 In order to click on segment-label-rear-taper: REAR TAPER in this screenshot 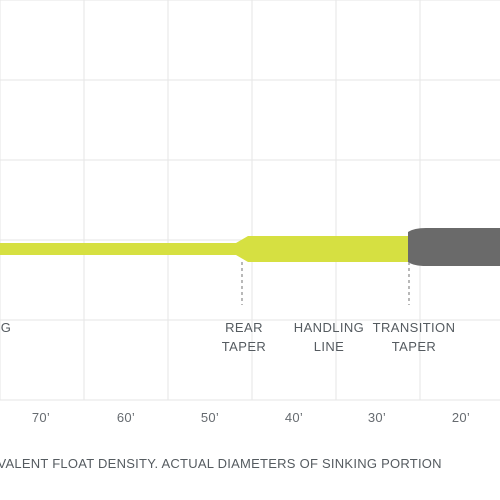, I will do `click(244, 337)`.